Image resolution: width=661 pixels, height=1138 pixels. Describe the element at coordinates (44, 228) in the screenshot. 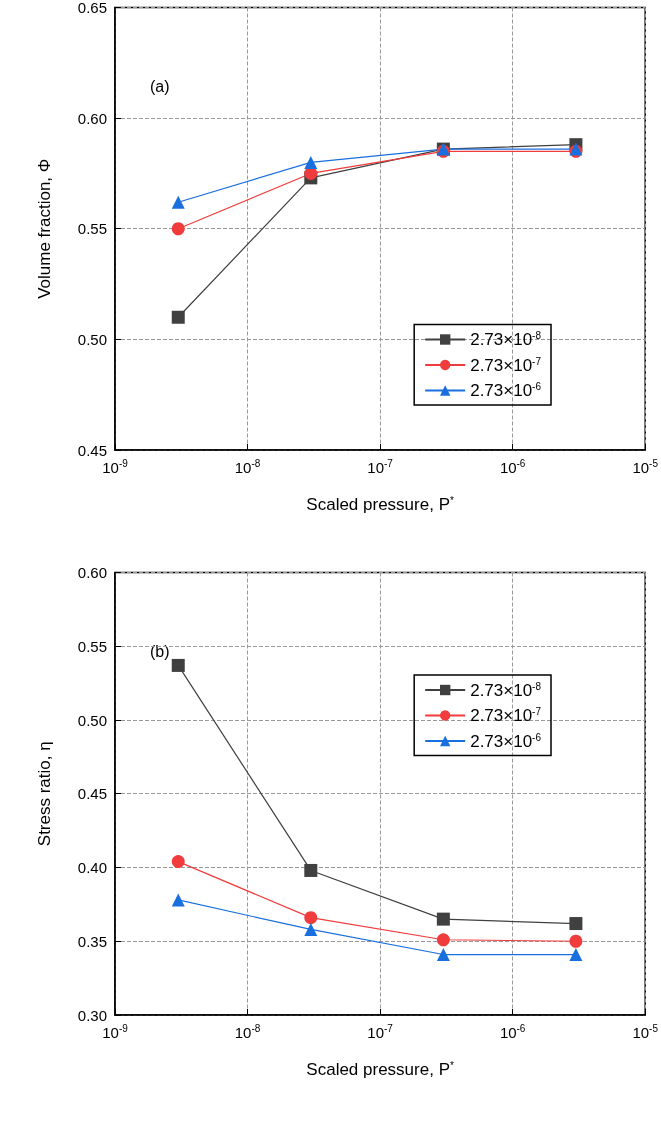

I see `y-axis-title: Volume fraction, Φ` at that location.